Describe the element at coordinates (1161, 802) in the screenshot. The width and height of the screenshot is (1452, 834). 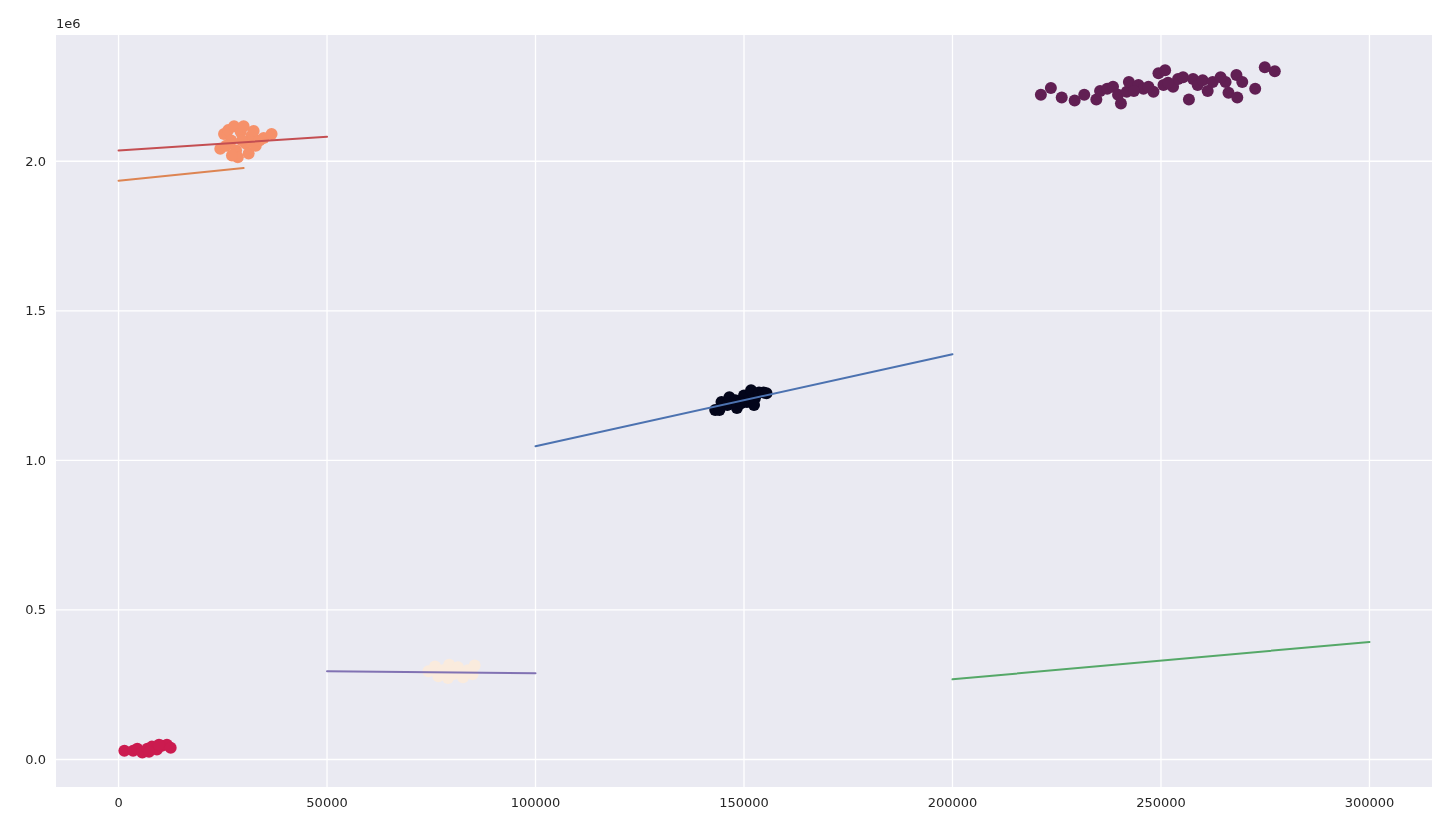
I see `x-tick-label: 250000` at that location.